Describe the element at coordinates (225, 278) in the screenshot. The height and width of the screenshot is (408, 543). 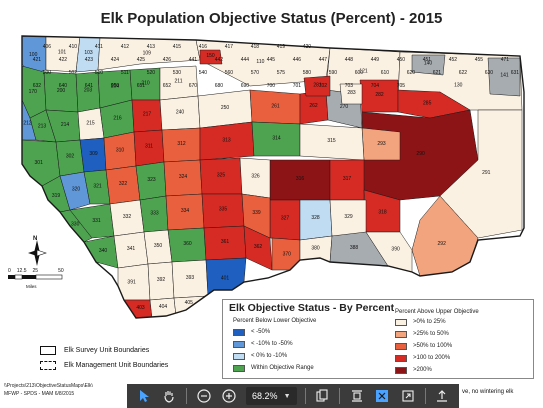
I see `unit-number-label: 401` at that location.